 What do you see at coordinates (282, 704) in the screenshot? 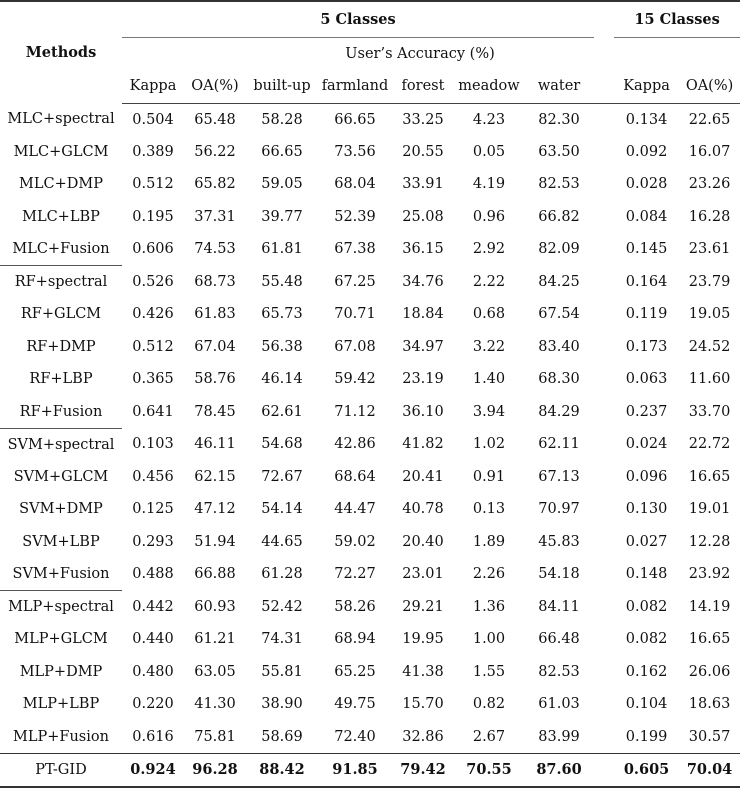
I see `value-cell: 38.90` at bounding box center [282, 704].